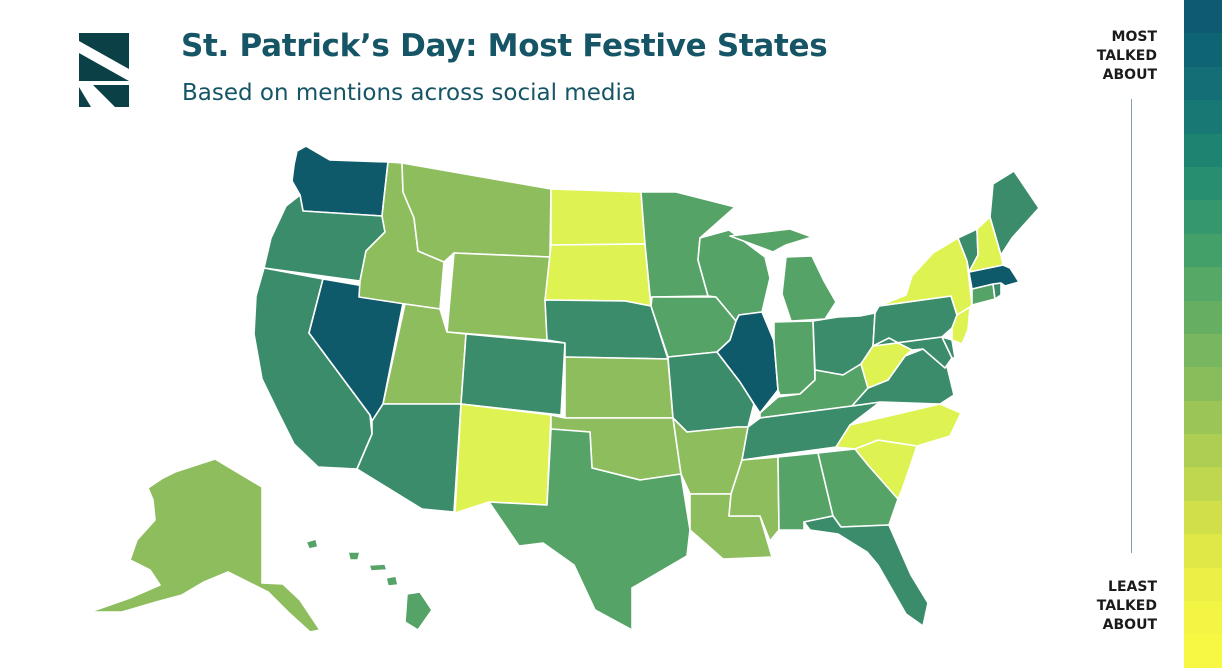  I want to click on state-in, so click(794, 358).